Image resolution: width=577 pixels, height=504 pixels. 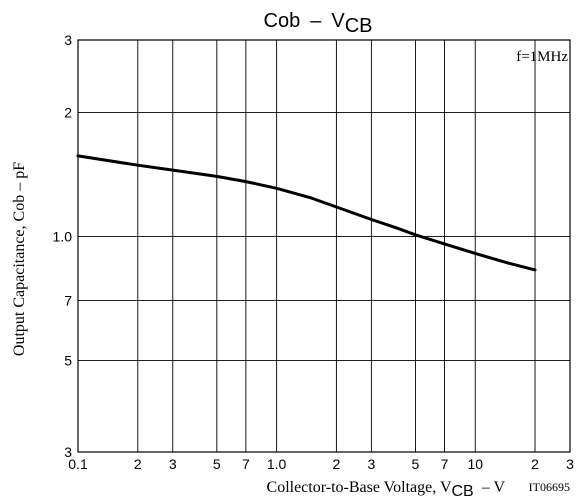 I want to click on part-number-label: IT06695, so click(x=549, y=487).